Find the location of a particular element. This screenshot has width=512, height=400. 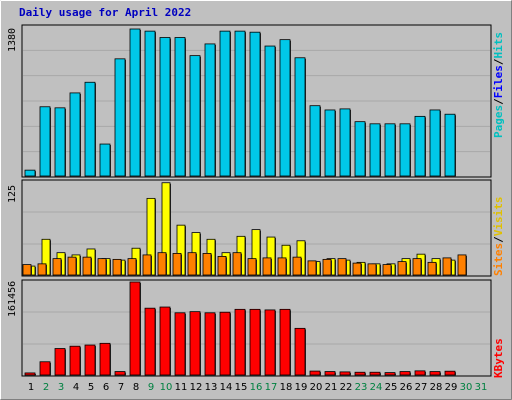

x-tick-day-12: 12 is located at coordinates (196, 387).